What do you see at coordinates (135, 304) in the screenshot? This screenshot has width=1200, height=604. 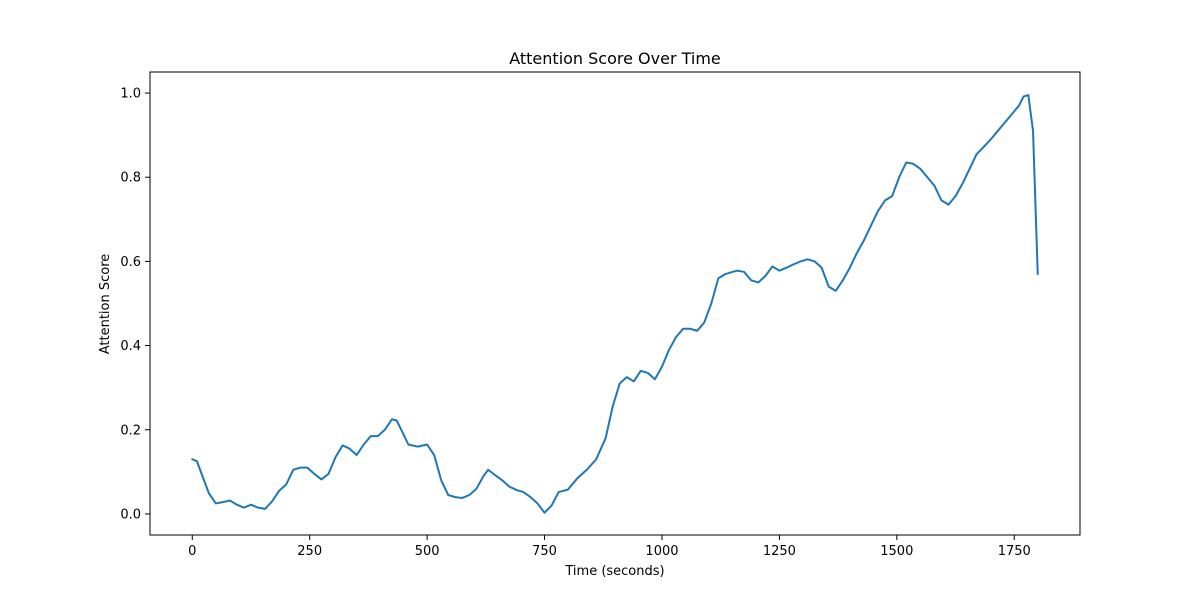 I see `y-axis-ticks: 0.0 0.2 0.4 0.6 0.8 1.0` at bounding box center [135, 304].